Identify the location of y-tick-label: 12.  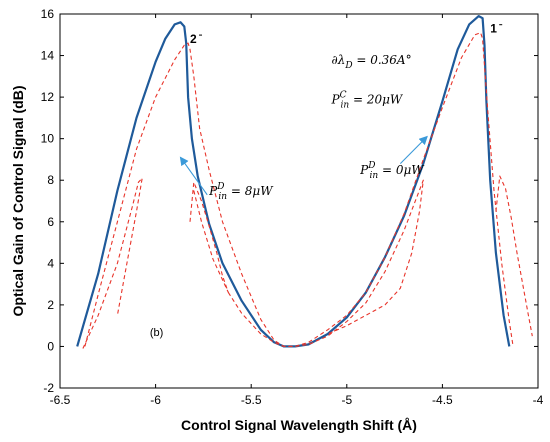
(48, 97).